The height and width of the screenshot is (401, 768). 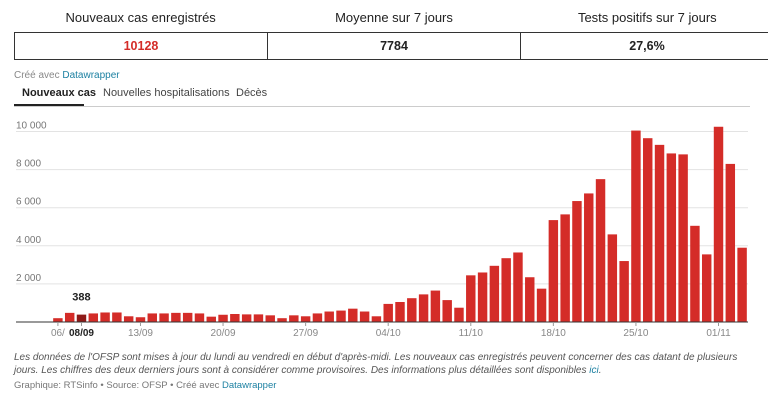 What do you see at coordinates (644, 46) in the screenshot?
I see `positive-tests-value: 27,6%` at bounding box center [644, 46].